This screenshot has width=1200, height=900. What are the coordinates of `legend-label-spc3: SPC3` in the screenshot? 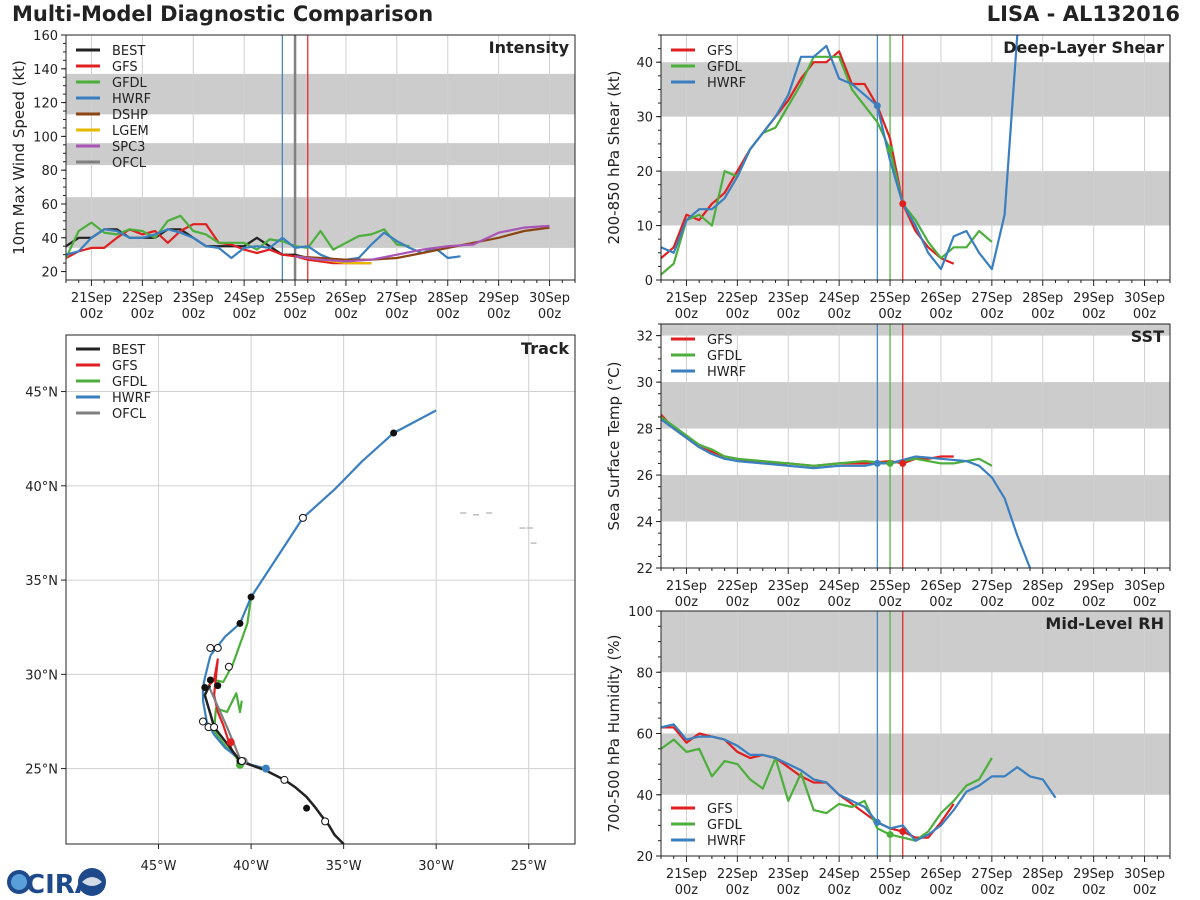 It's located at (128, 147).